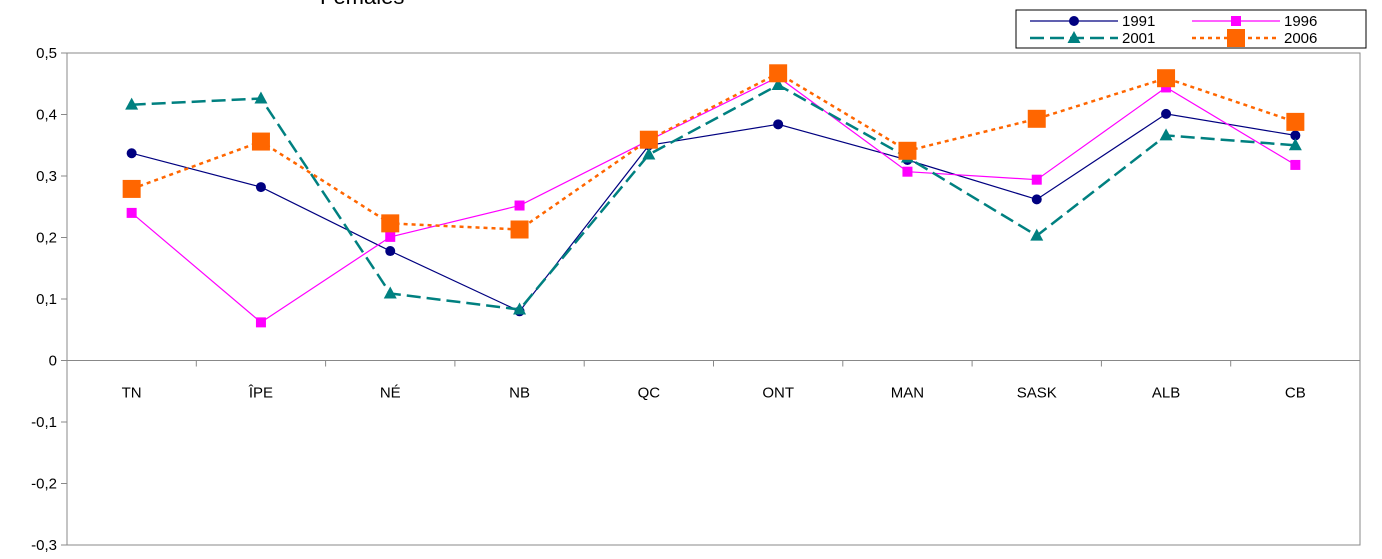  I want to click on x-tick-label: QC, so click(649, 393).